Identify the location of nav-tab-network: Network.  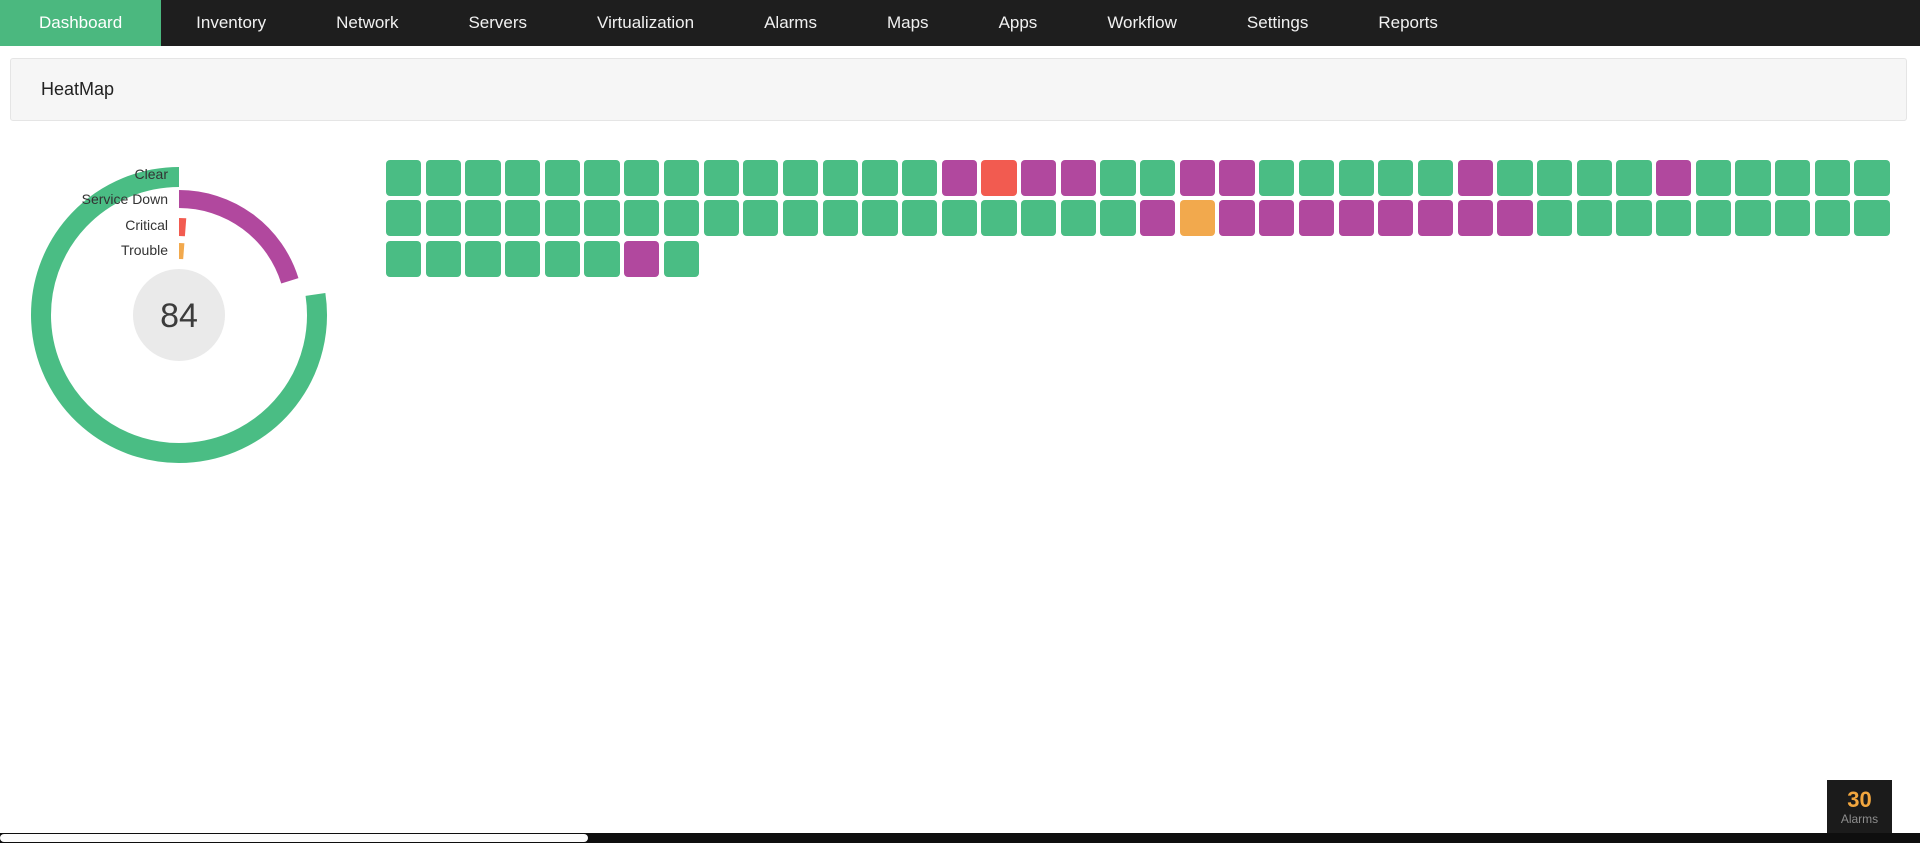
(367, 22).